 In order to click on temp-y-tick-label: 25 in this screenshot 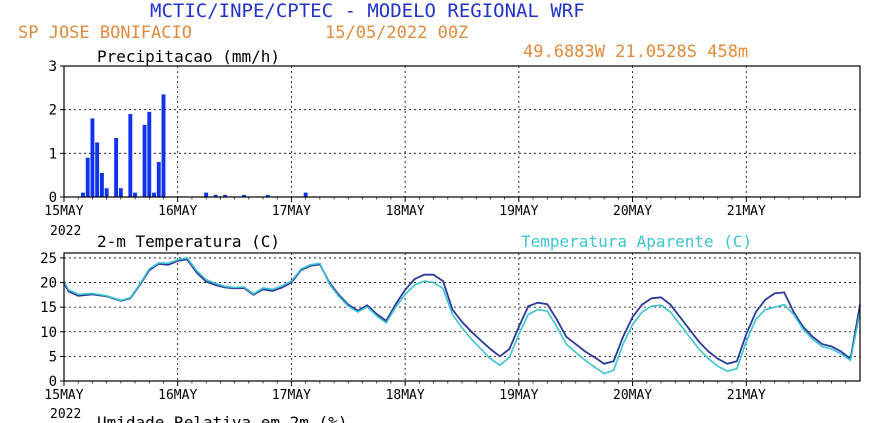, I will do `click(48, 259)`.